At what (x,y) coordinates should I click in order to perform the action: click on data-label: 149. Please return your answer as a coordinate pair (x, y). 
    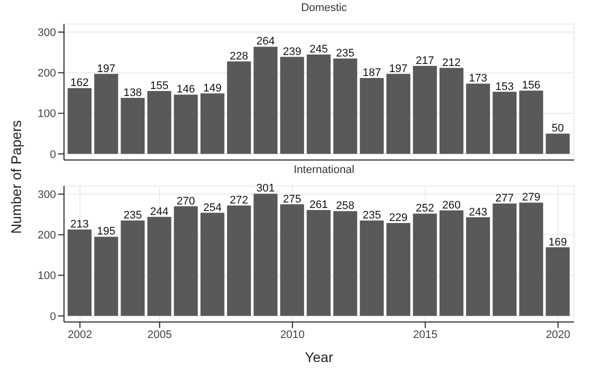
    Looking at the image, I should click on (212, 88).